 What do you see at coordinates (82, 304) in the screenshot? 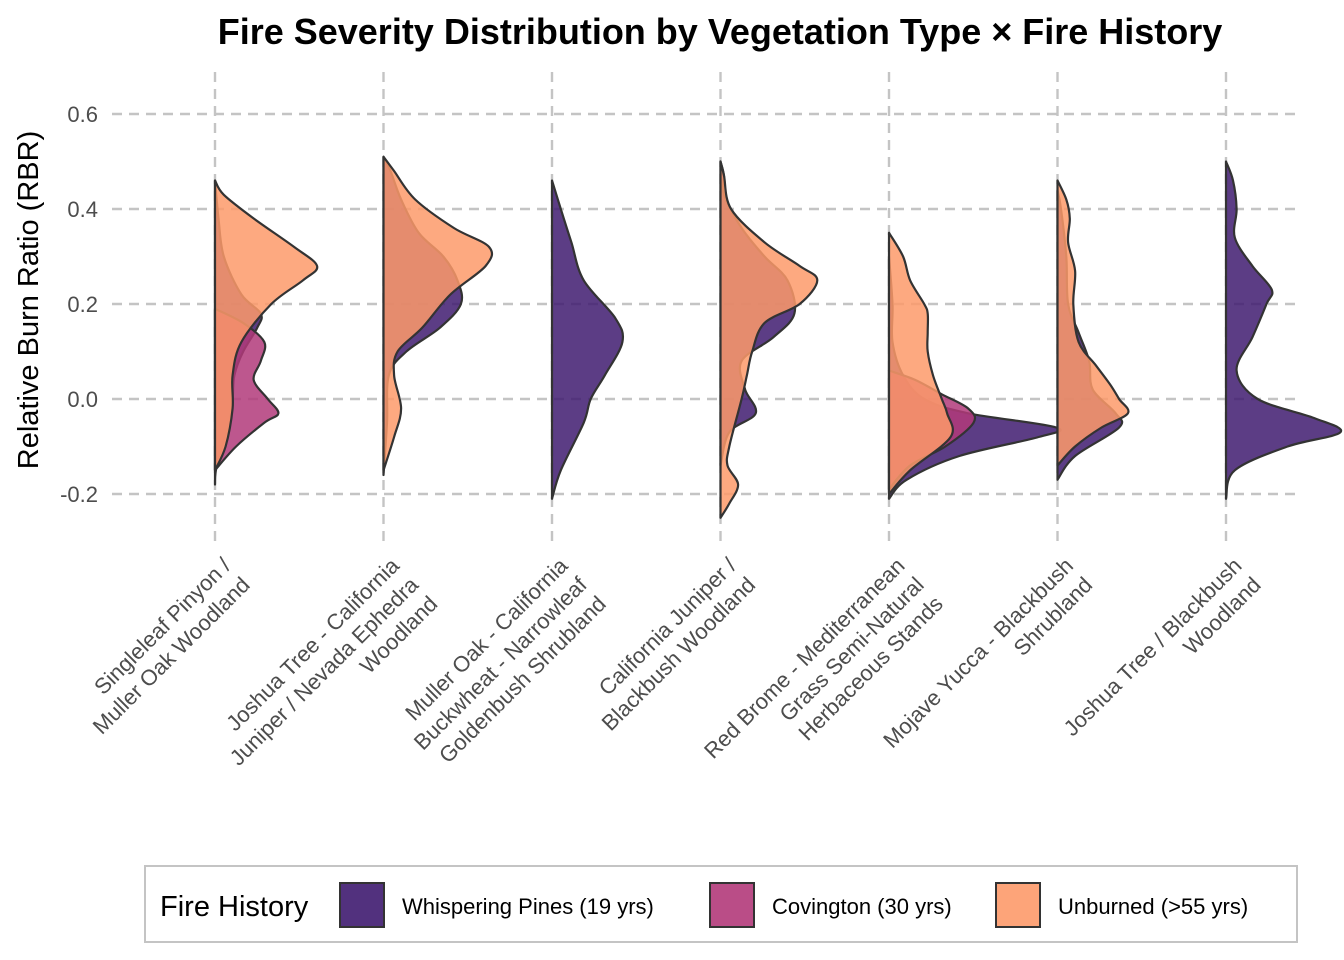
I see `y-tick-label: 0.2` at bounding box center [82, 304].